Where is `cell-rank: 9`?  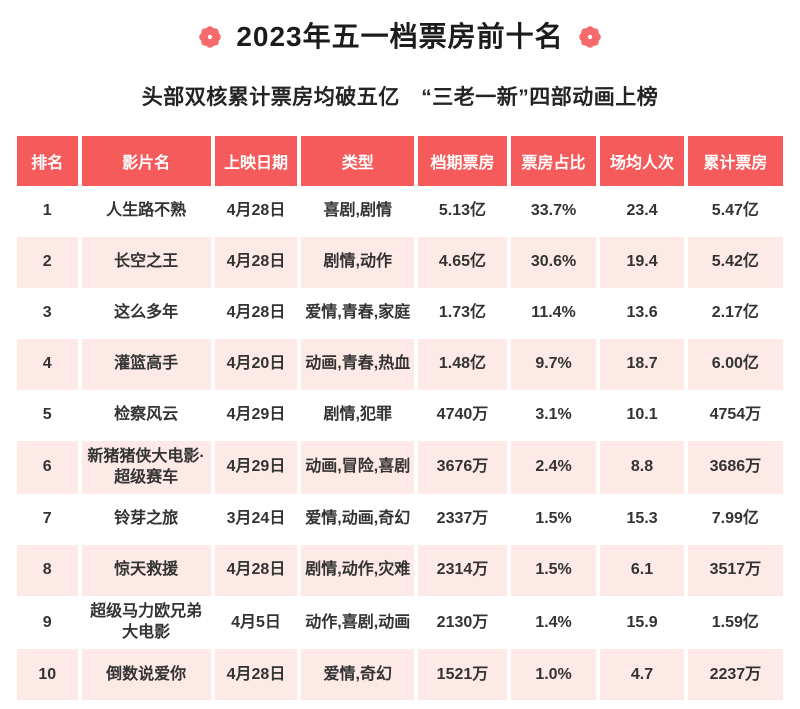
cell-rank: 9 is located at coordinates (47, 622).